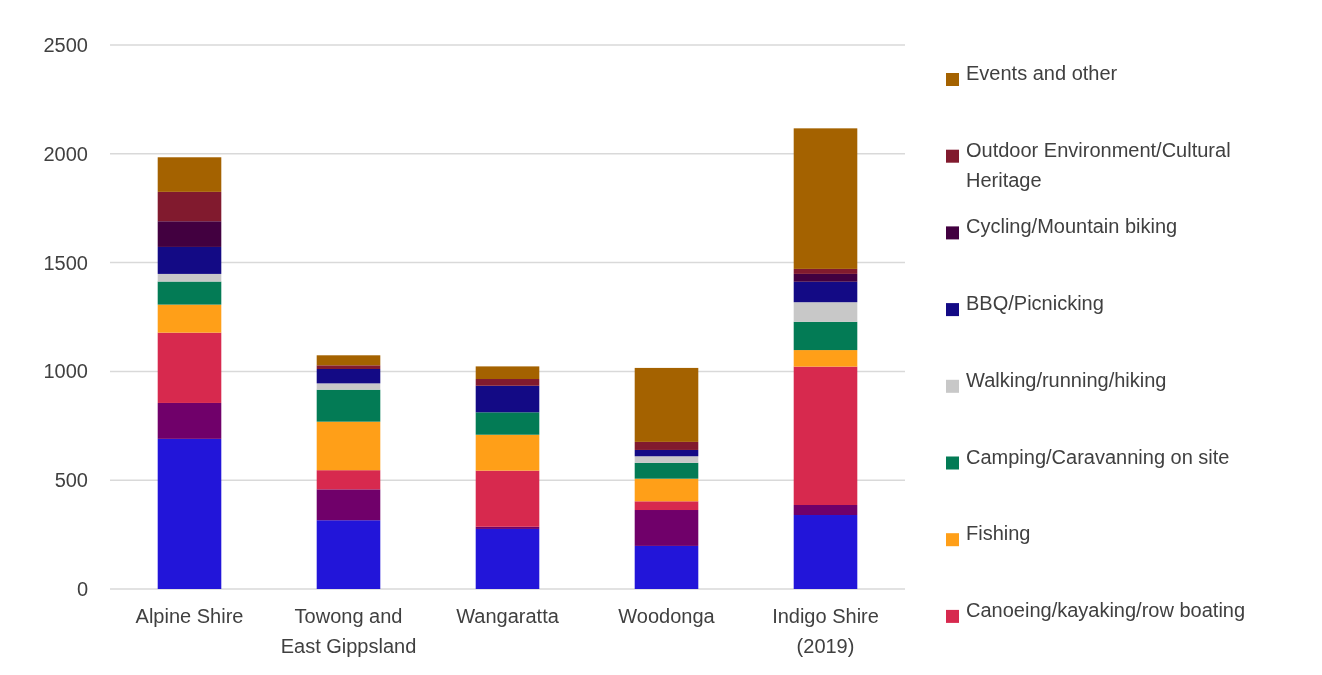 This screenshot has height=675, width=1322. Describe the element at coordinates (1098, 164) in the screenshot. I see `legend-label: Outdoor Environment/Cultural Heritage` at that location.